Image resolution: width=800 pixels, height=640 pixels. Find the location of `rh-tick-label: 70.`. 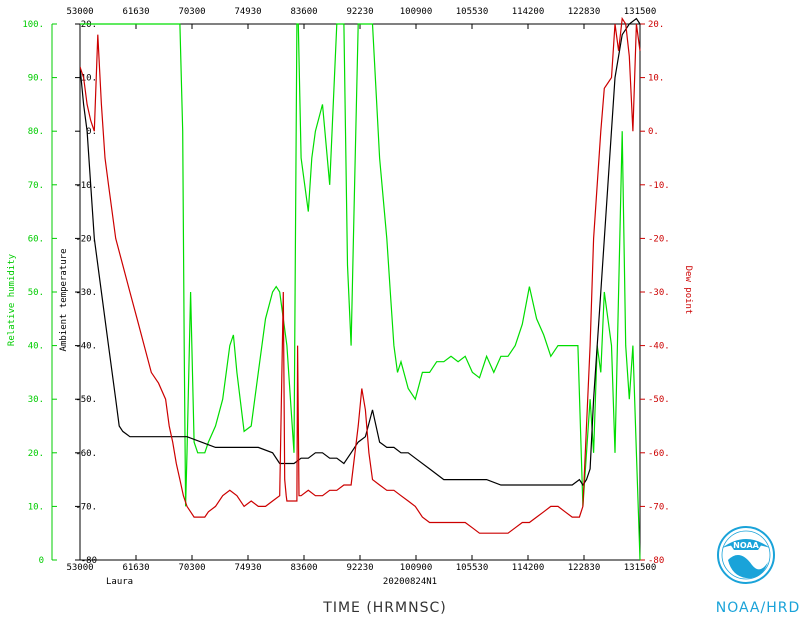

rh-tick-label: 70. is located at coordinates (36, 186).